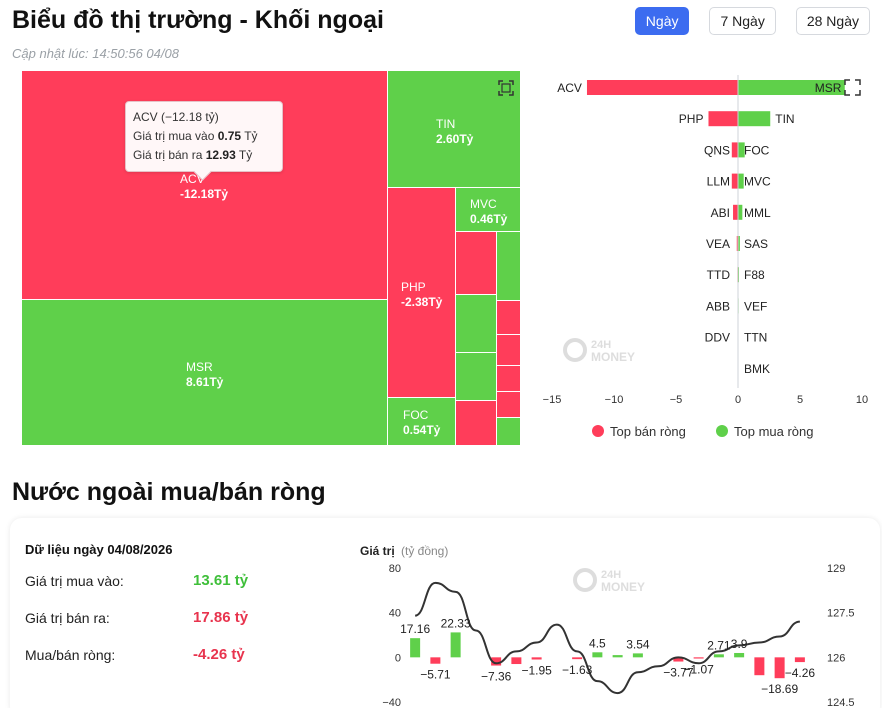 The image size is (882, 708). What do you see at coordinates (691, 119) in the screenshot?
I see `sell-label: PHP` at bounding box center [691, 119].